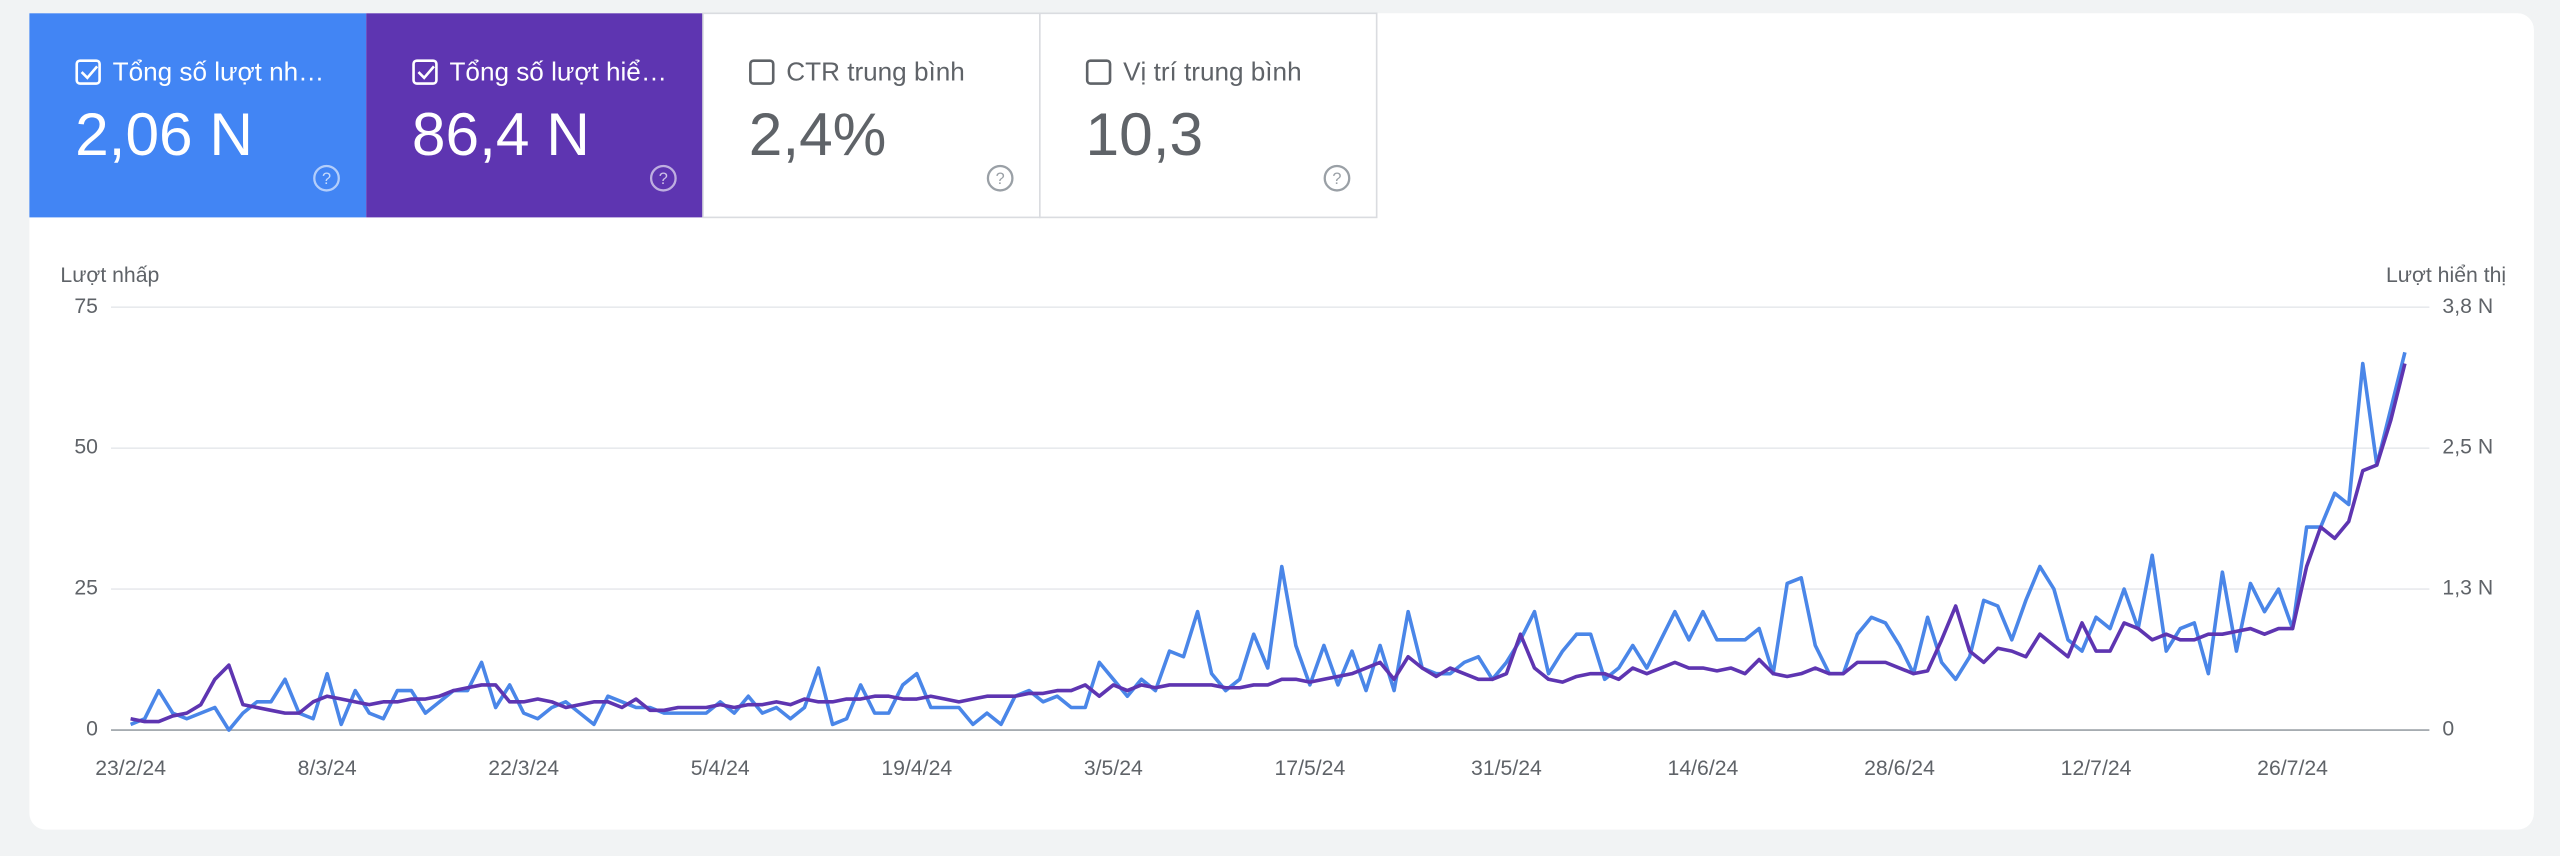 The width and height of the screenshot is (2560, 856). I want to click on x-tick-label: 31/5/24, so click(1506, 768).